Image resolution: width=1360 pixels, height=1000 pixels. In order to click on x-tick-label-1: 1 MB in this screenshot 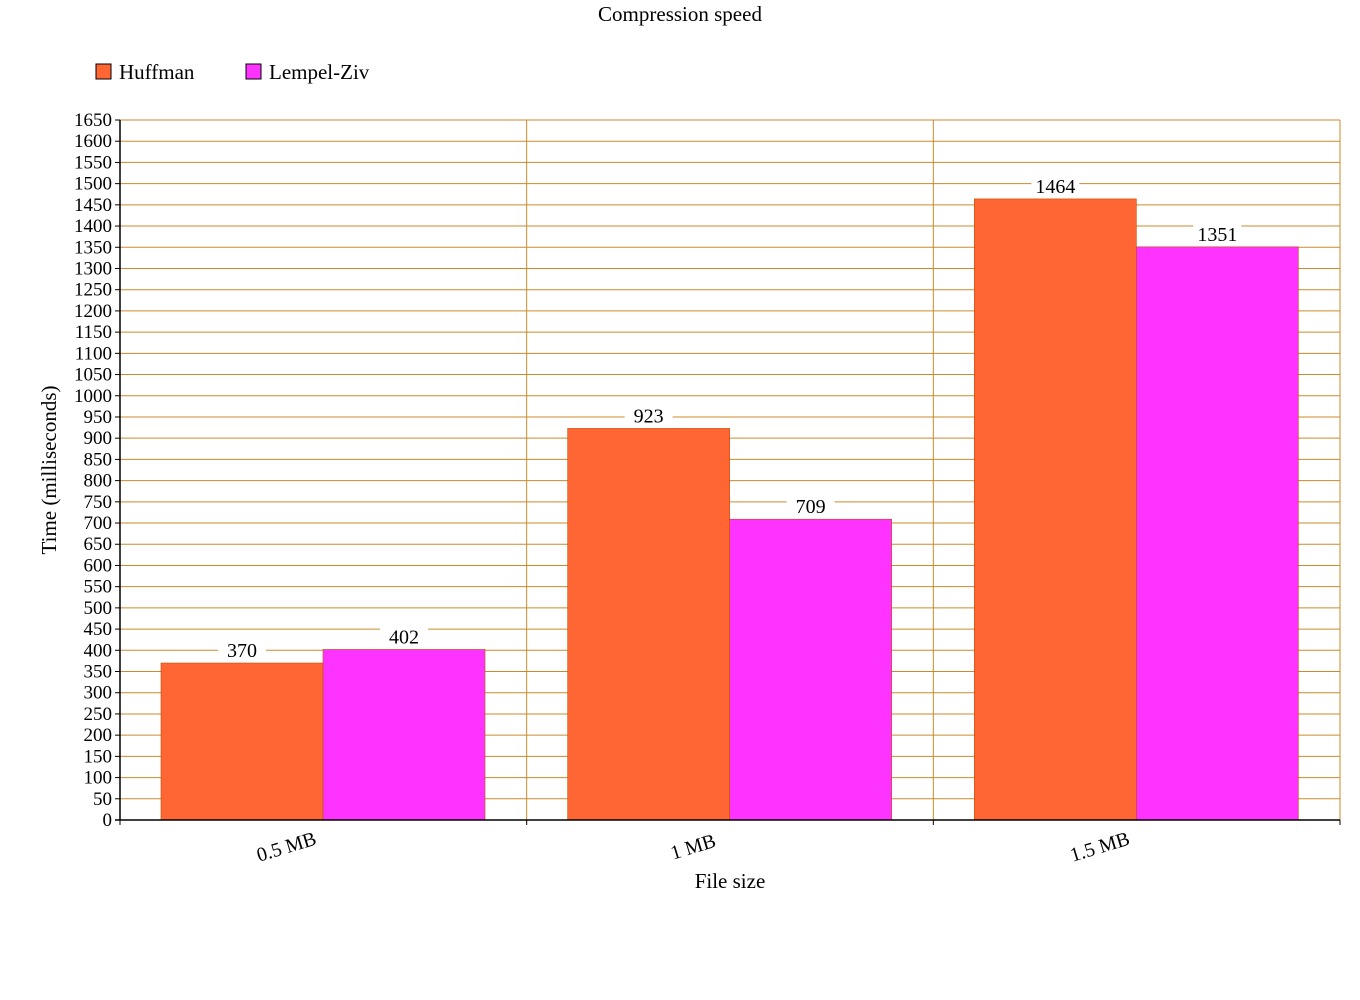, I will do `click(693, 847)`.